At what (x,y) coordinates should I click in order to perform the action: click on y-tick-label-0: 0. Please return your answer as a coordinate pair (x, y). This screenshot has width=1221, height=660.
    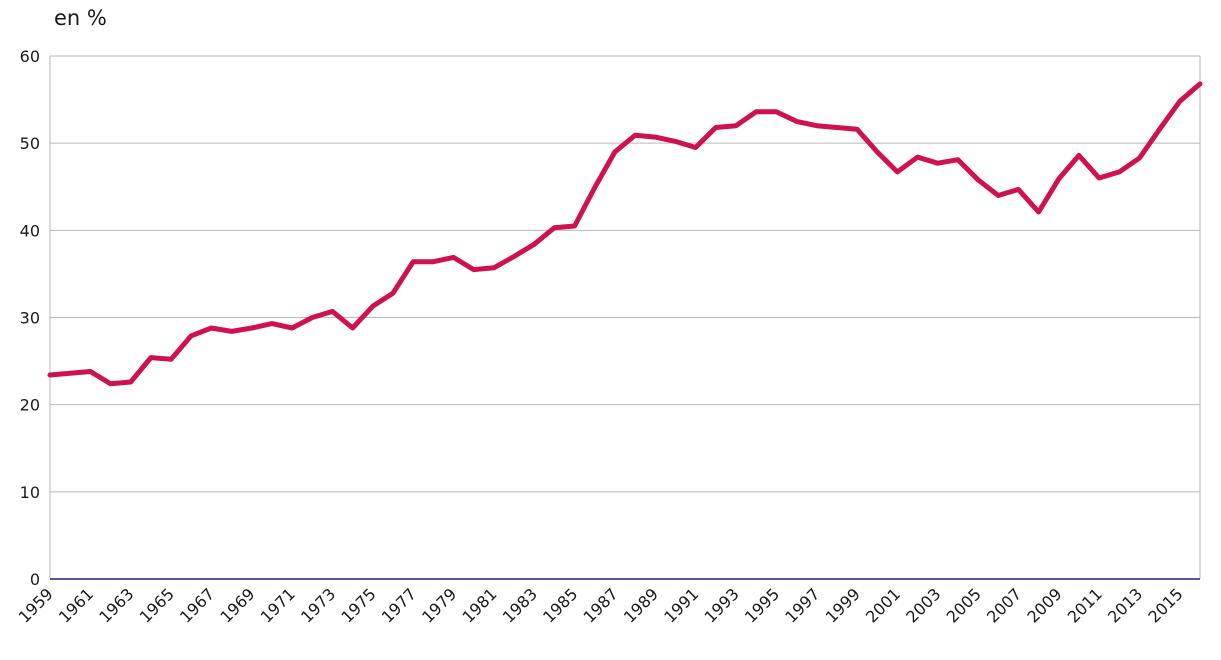
    Looking at the image, I should click on (35, 579).